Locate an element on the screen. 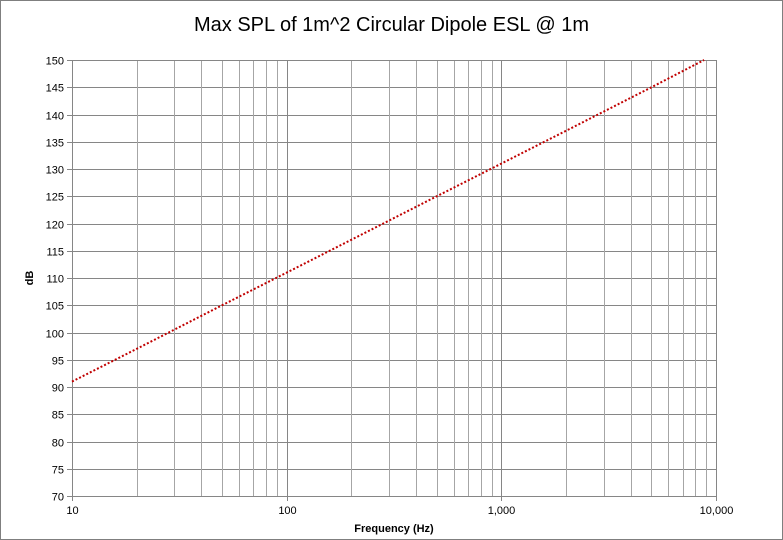  y-tick-label: 75 is located at coordinates (58, 471).